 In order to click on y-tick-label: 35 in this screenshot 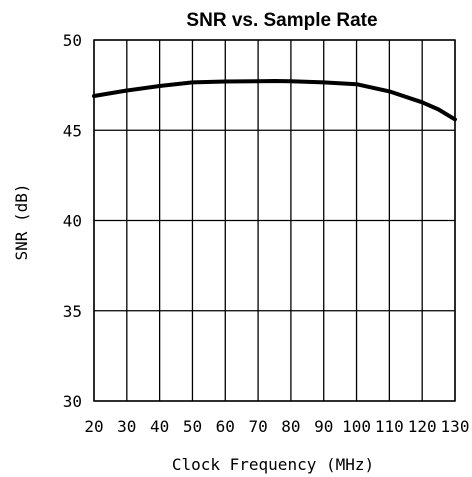, I will do `click(72, 311)`.